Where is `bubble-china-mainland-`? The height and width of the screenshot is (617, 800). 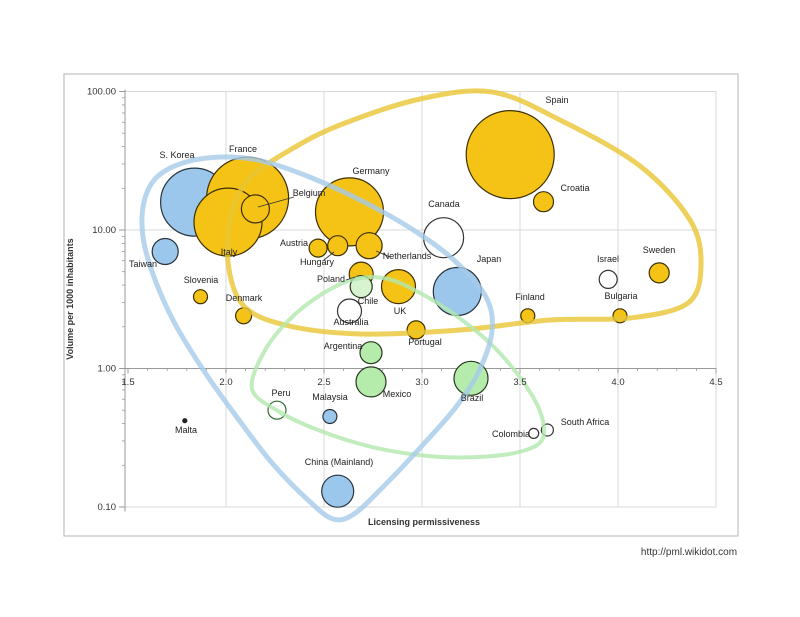 bubble-china-mainland- is located at coordinates (338, 491).